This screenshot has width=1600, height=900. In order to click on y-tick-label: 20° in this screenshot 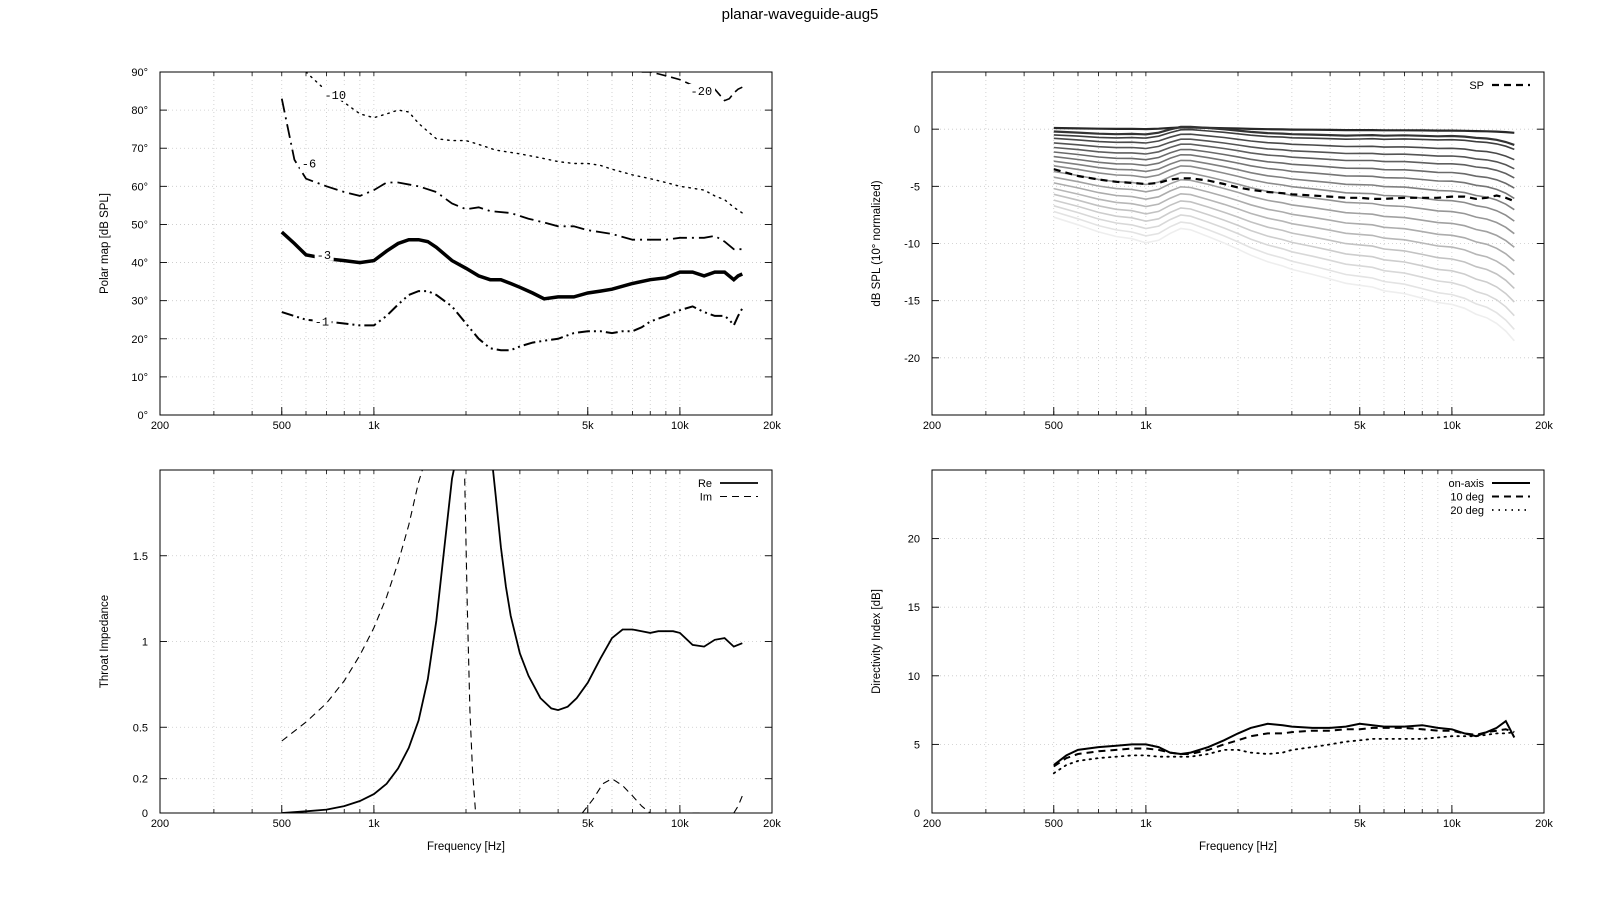, I will do `click(139, 340)`.